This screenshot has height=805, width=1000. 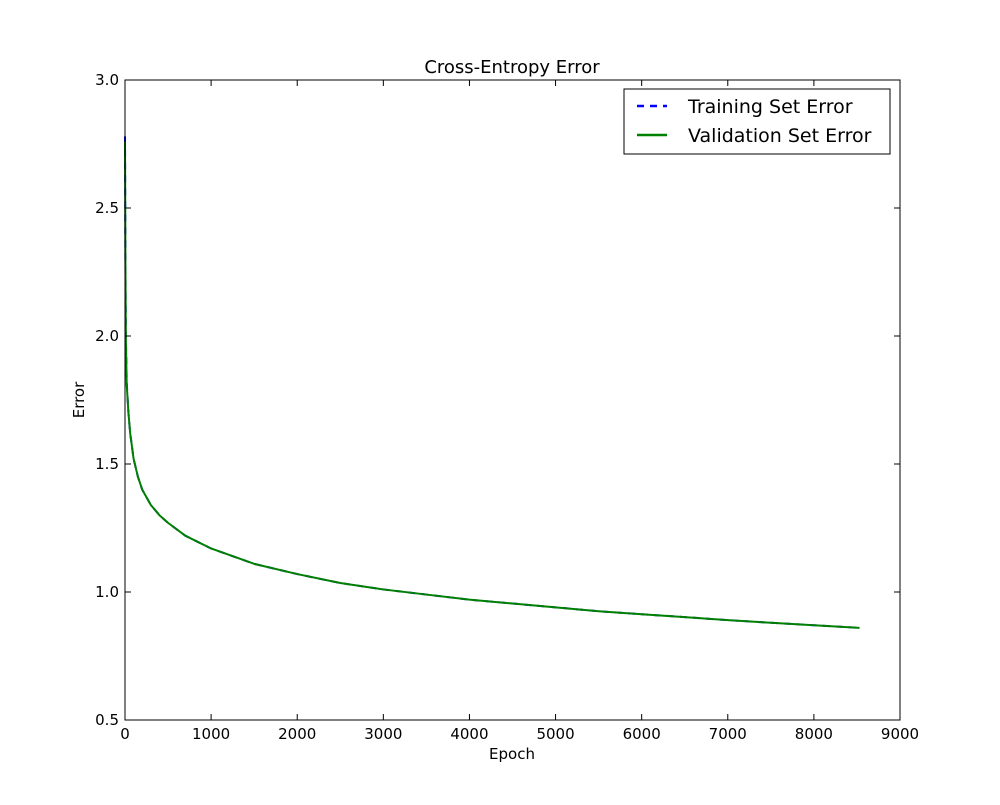 What do you see at coordinates (211, 734) in the screenshot?
I see `x-tick-label: 1000` at bounding box center [211, 734].